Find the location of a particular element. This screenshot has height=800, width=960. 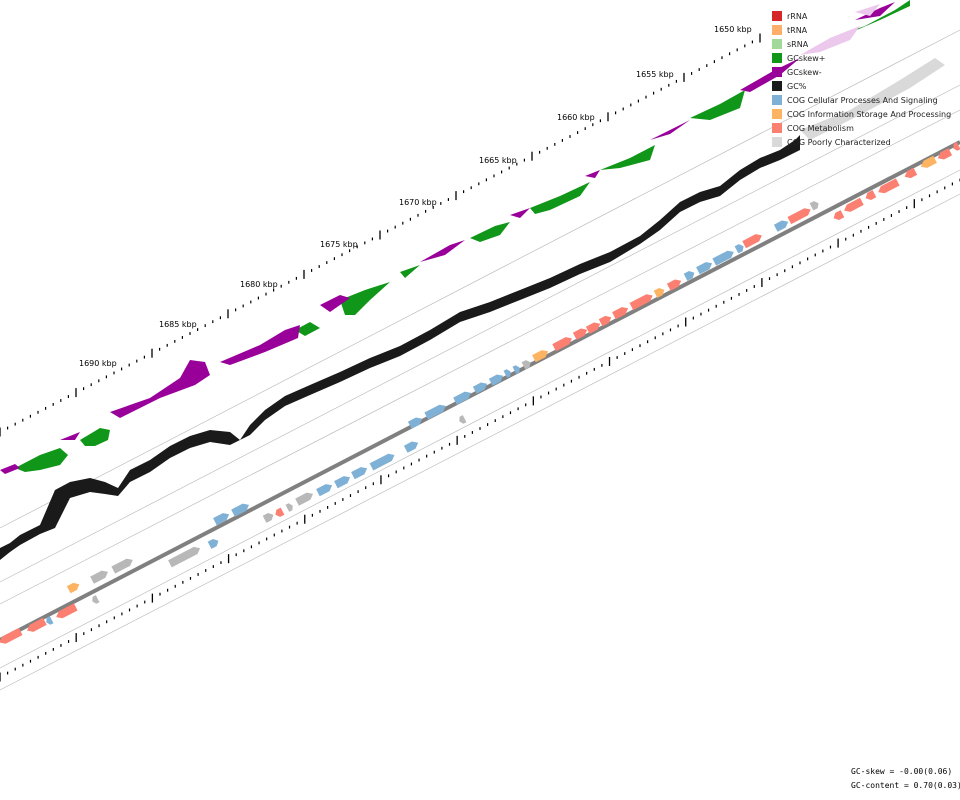

legend-item: COG Poorly Characterized is located at coordinates (861, 142).